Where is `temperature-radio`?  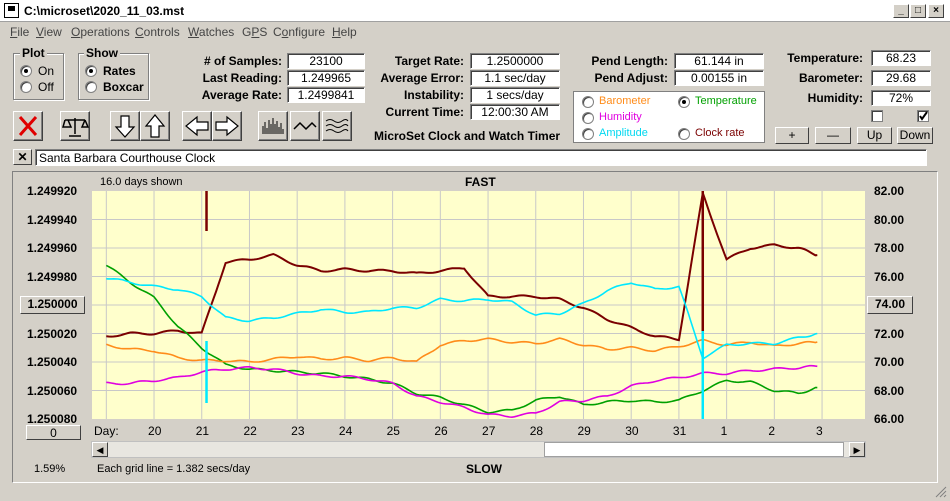
temperature-radio is located at coordinates (684, 102).